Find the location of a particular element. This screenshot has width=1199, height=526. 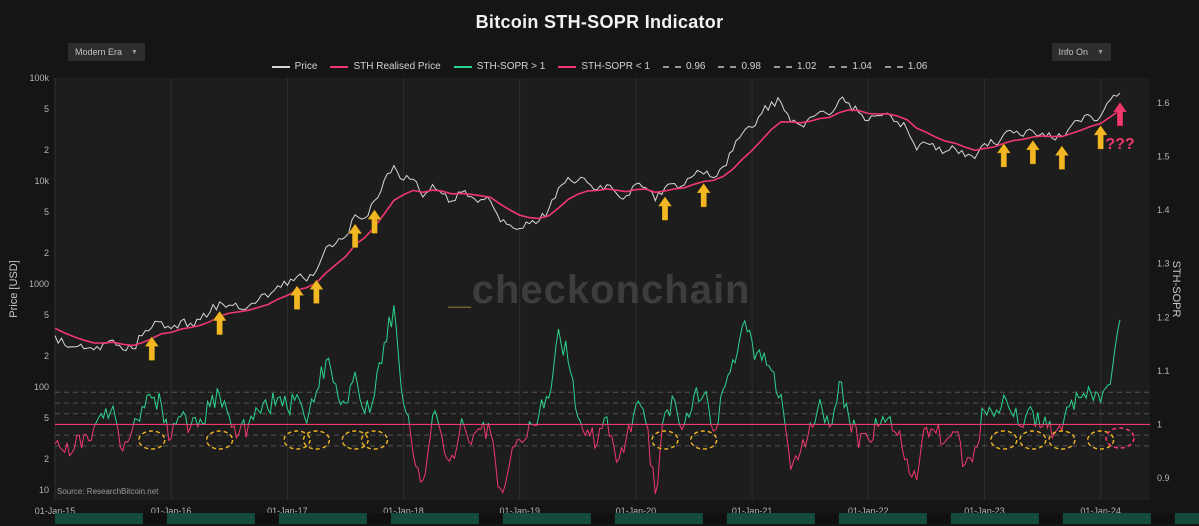

sopr-axis-tick: 1 is located at coordinates (1159, 424).